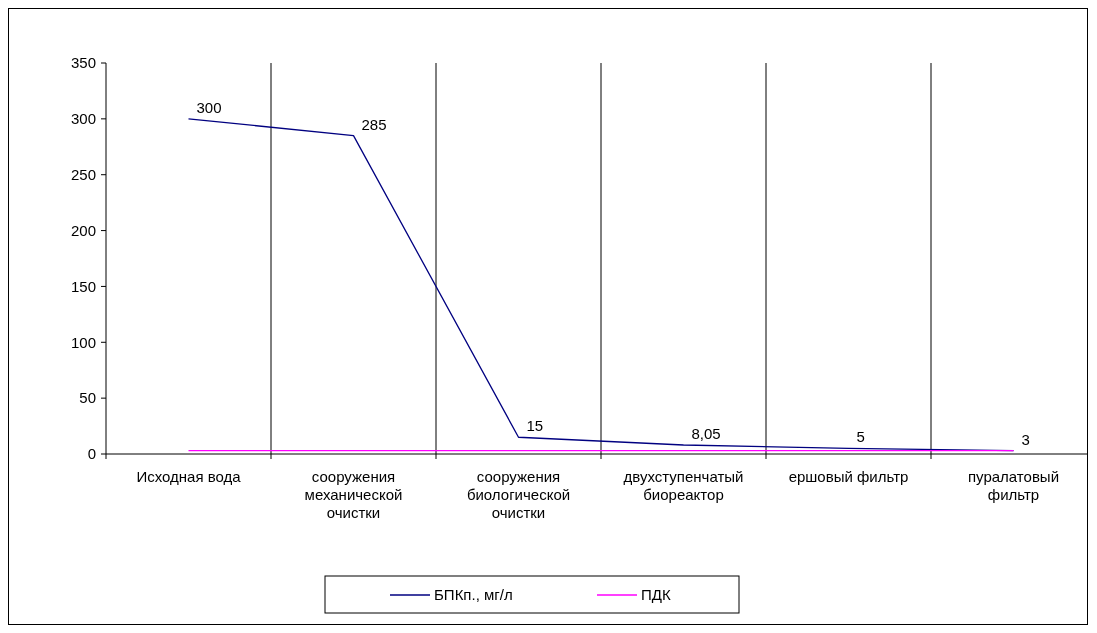 Image resolution: width=1097 pixels, height=633 pixels. I want to click on x-tick-label: сооружения биологической очистки, so click(518, 494).